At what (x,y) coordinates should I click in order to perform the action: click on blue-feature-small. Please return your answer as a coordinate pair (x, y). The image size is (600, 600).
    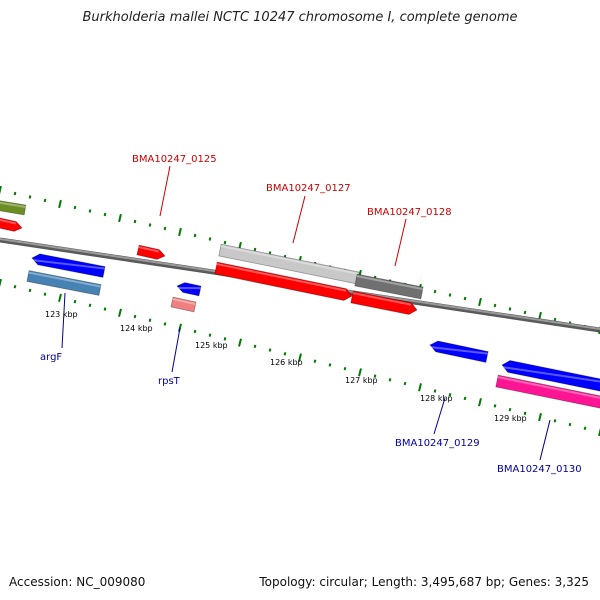
    Looking at the image, I should click on (189, 289).